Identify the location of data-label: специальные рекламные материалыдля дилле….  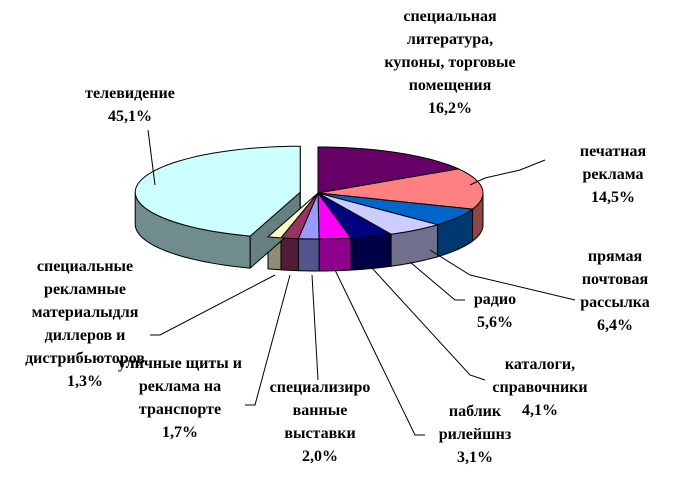
(85, 324).